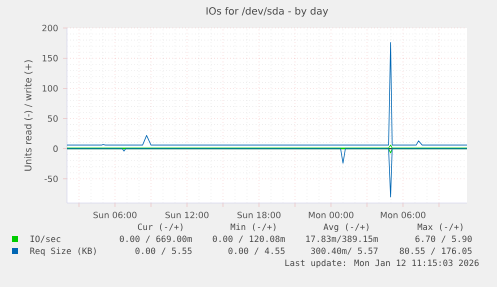  Describe the element at coordinates (403, 215) in the screenshot. I see `x-tick-label: Mon 06:00` at that location.